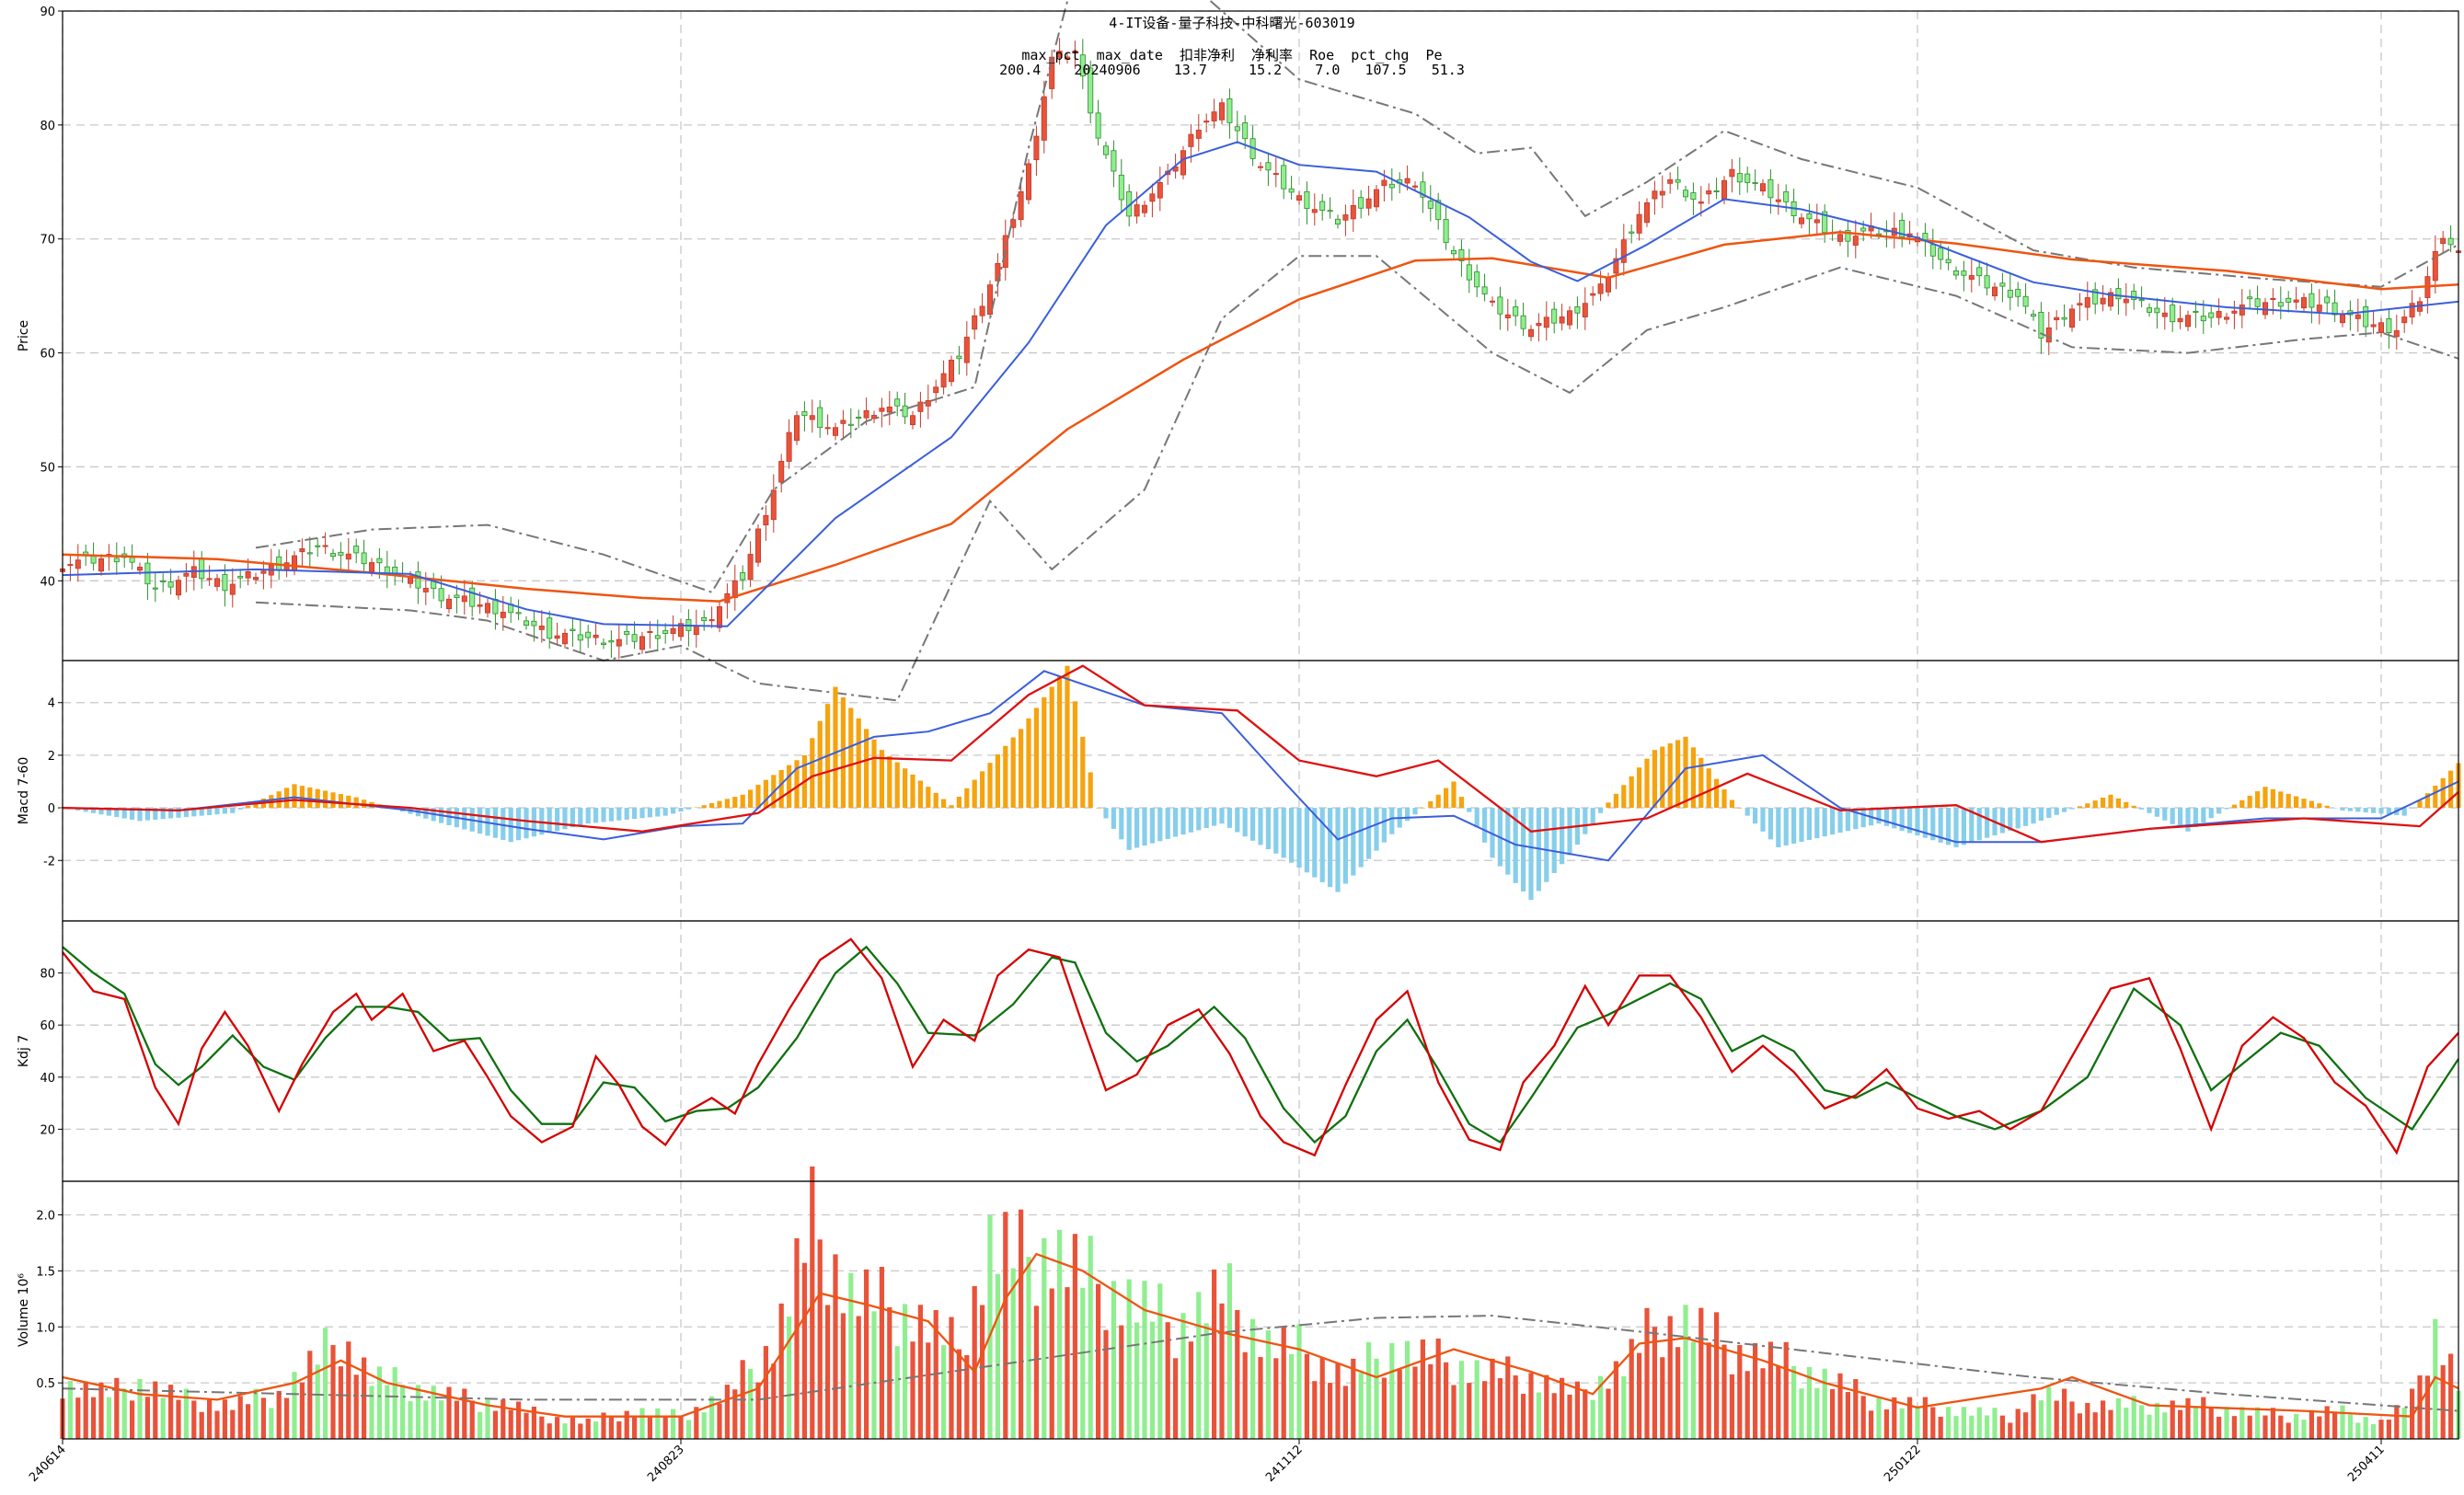 Image resolution: width=2464 pixels, height=1495 pixels. What do you see at coordinates (45, 1384) in the screenshot?
I see `y-tick-label: 0.5` at bounding box center [45, 1384].